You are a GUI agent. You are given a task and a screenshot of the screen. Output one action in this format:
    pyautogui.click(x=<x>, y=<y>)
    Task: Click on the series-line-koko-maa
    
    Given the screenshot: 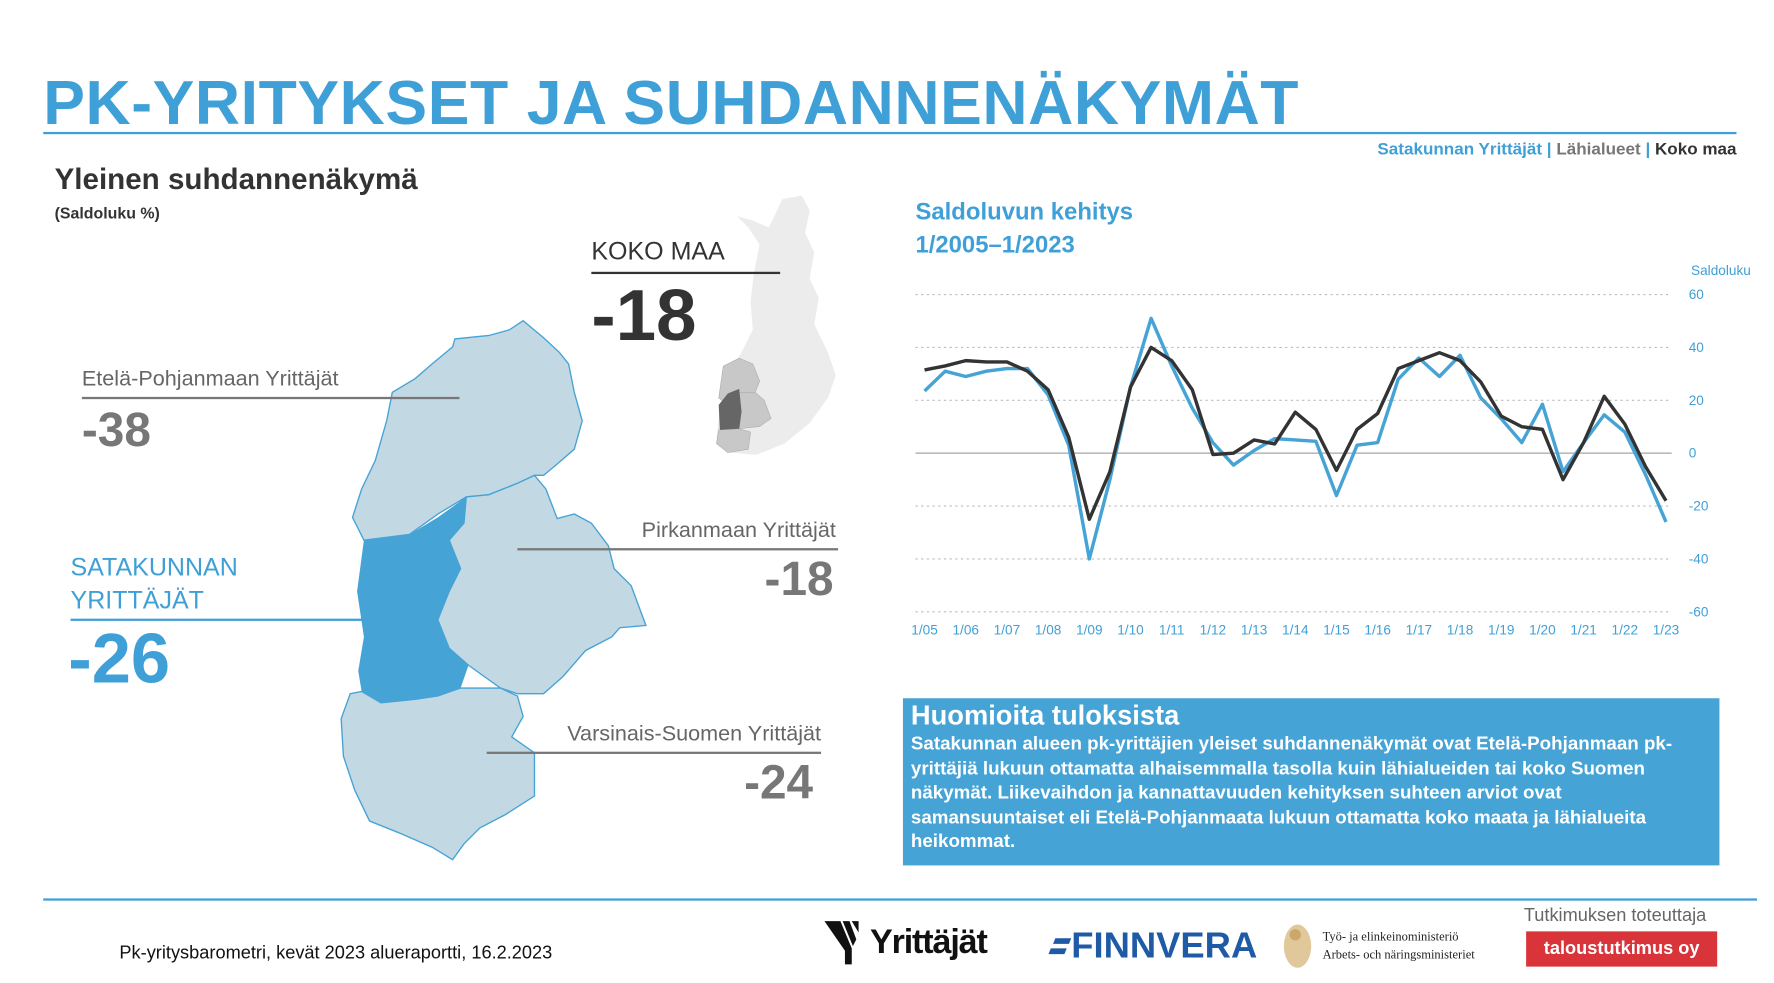 What is the action you would take?
    pyautogui.click(x=1295, y=433)
    